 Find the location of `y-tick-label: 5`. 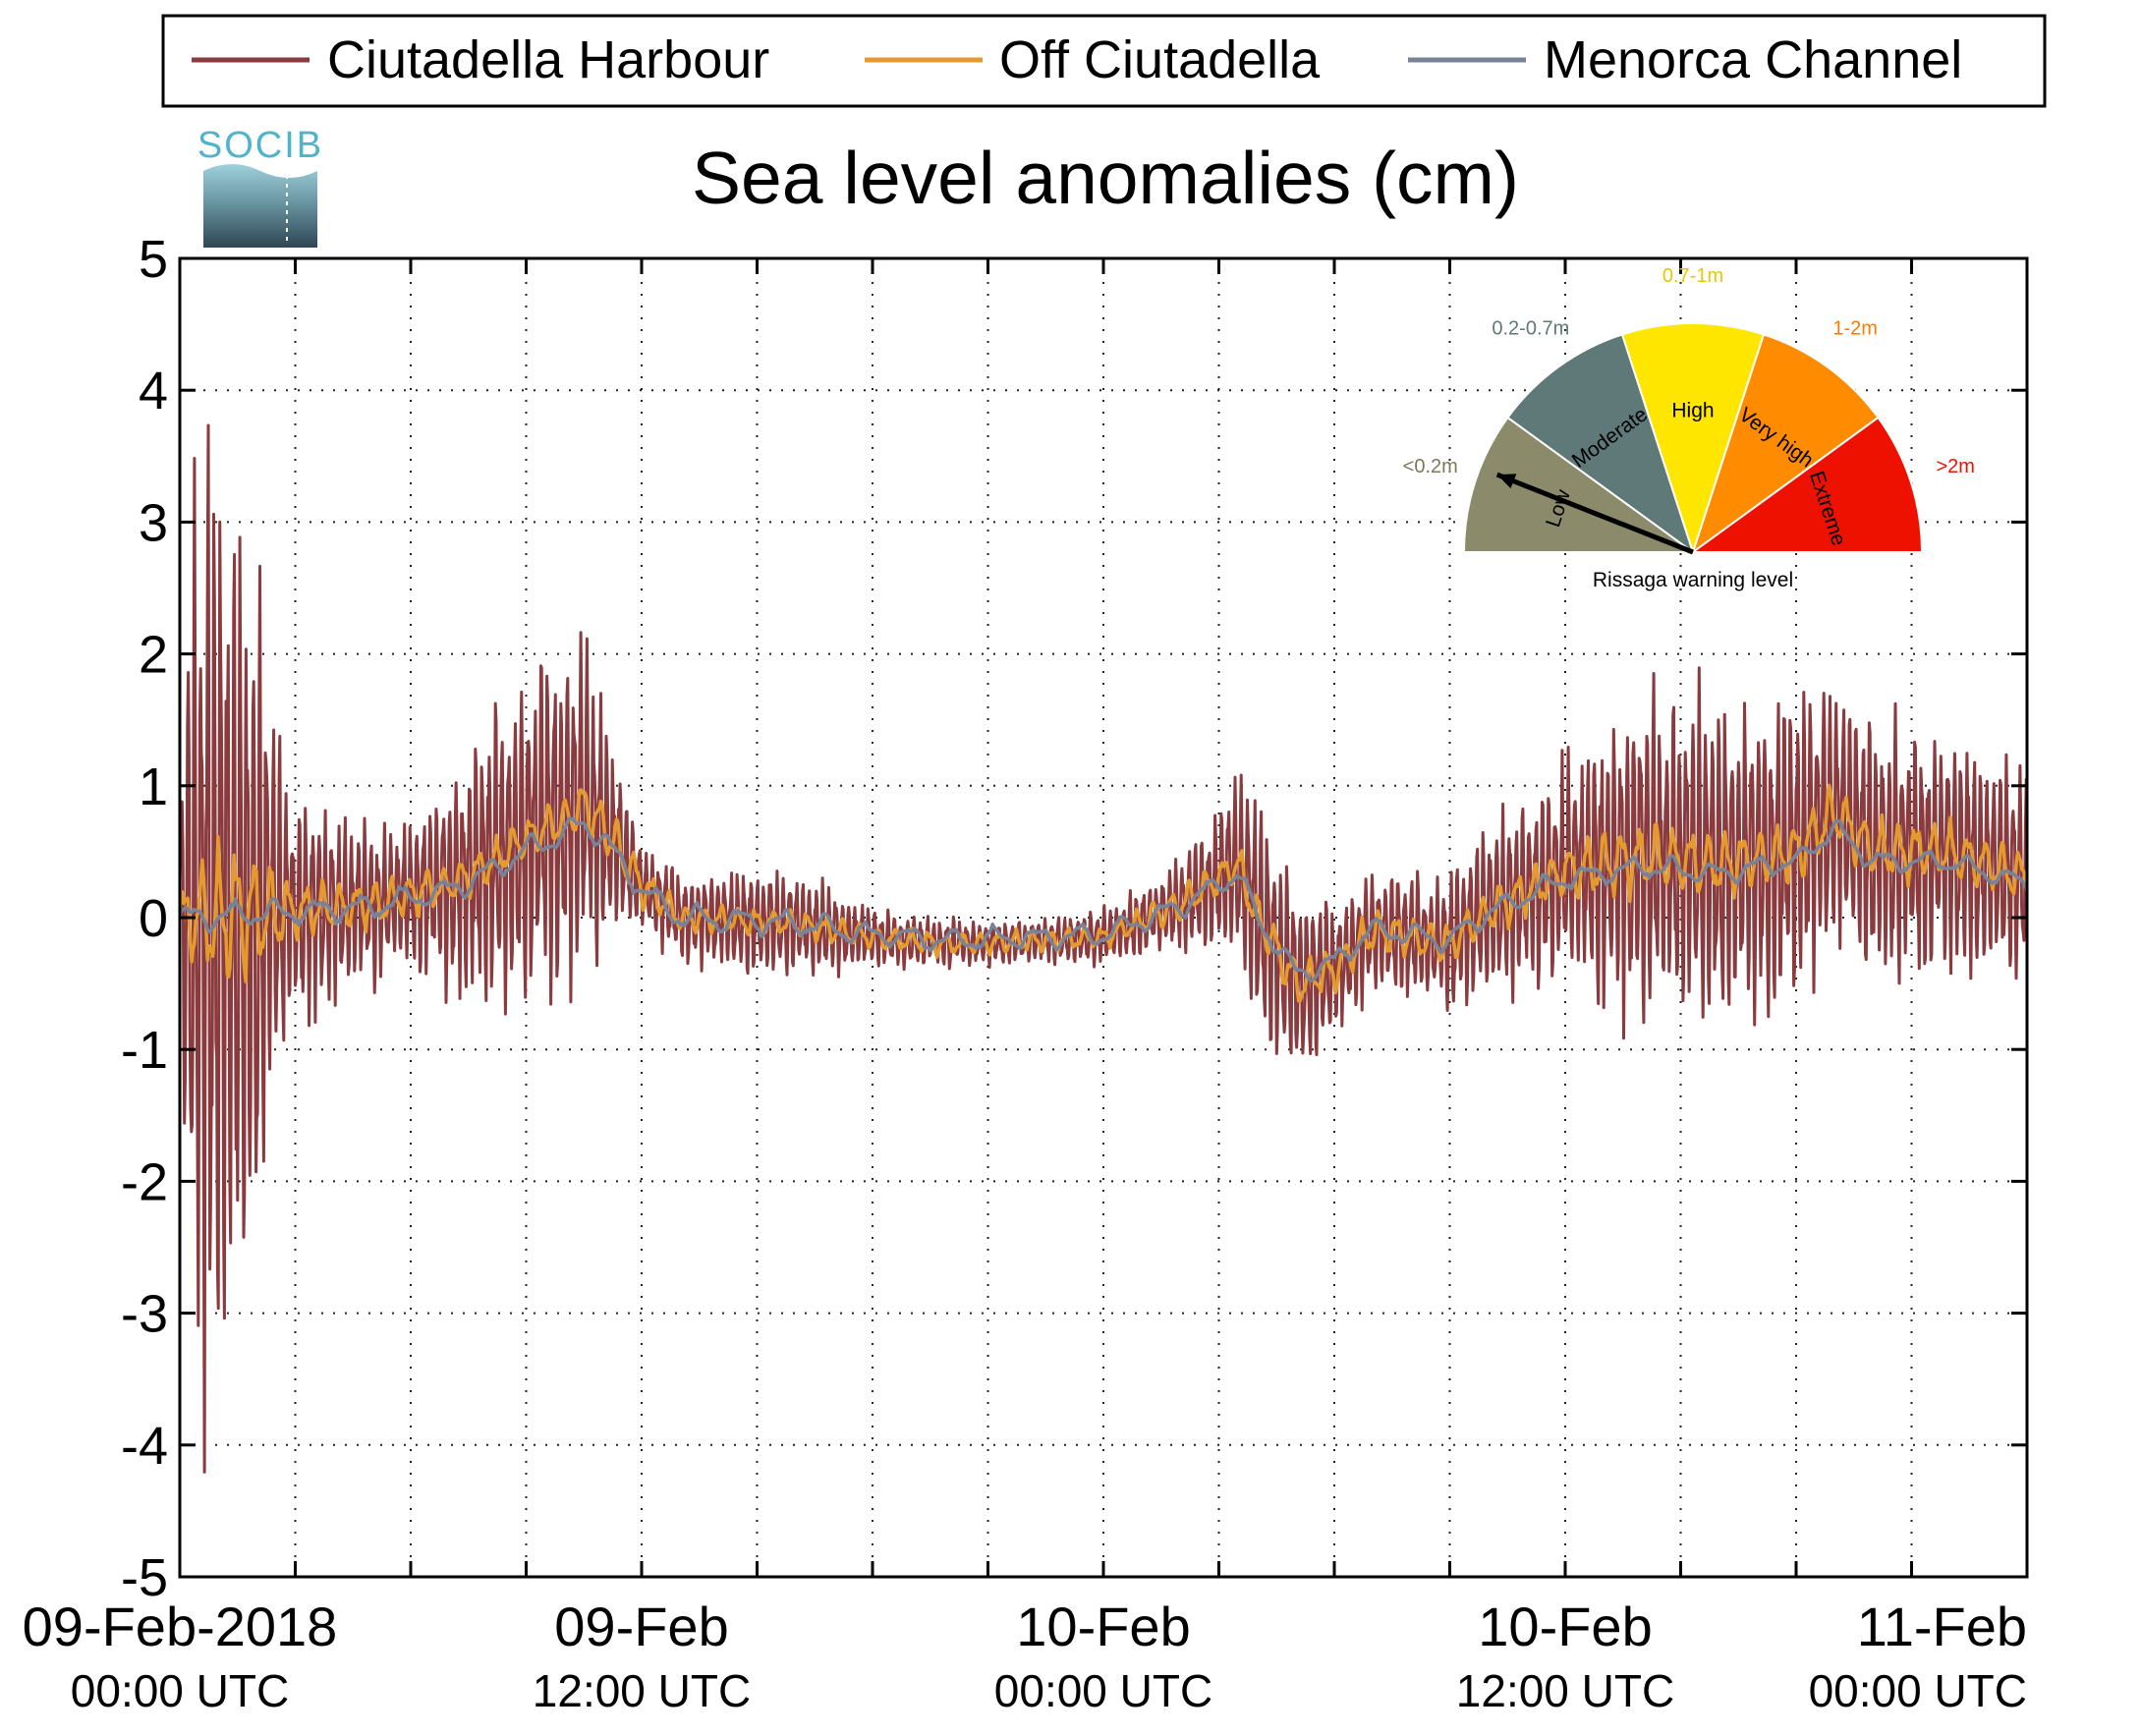

y-tick-label: 5 is located at coordinates (153, 259).